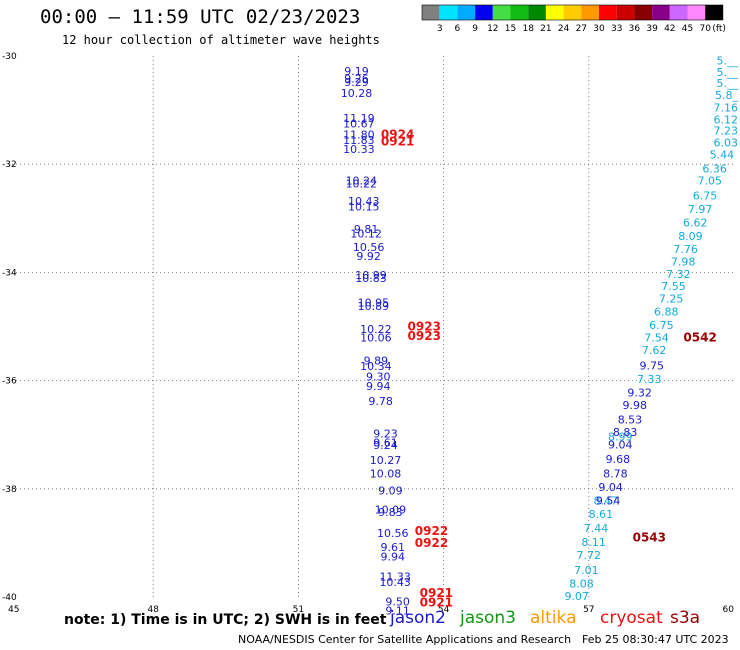 This screenshot has width=740, height=650. I want to click on colorbar-frame, so click(572, 12).